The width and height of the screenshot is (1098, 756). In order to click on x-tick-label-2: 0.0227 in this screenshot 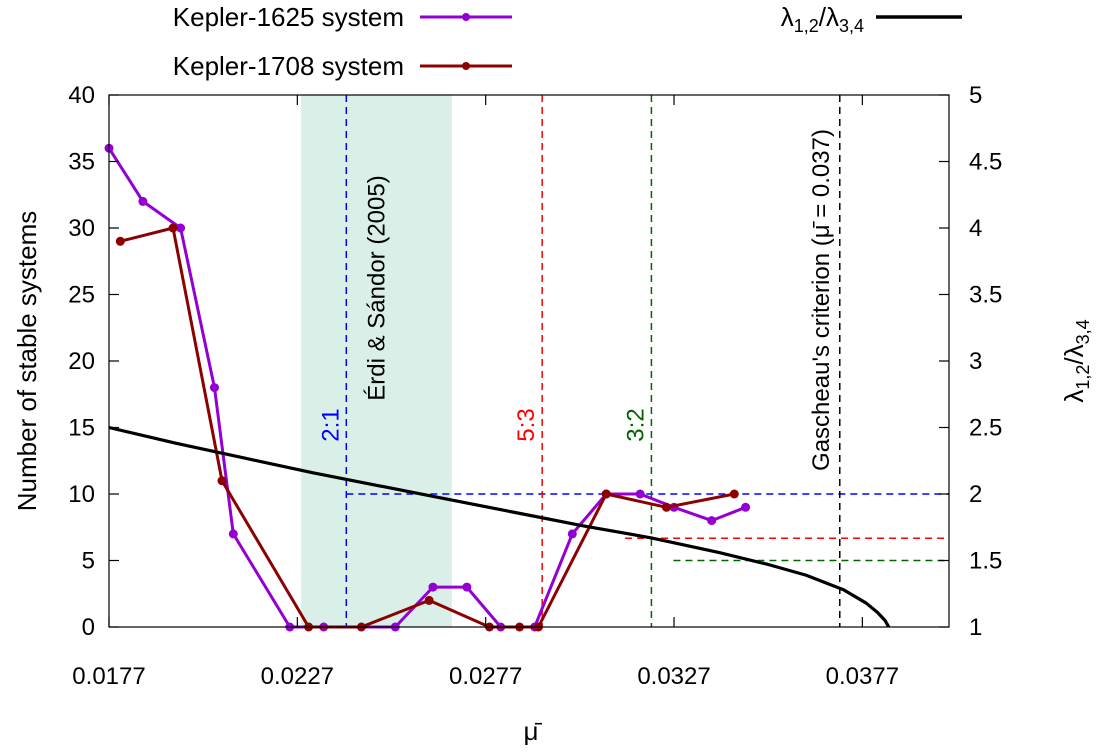, I will do `click(297, 676)`.